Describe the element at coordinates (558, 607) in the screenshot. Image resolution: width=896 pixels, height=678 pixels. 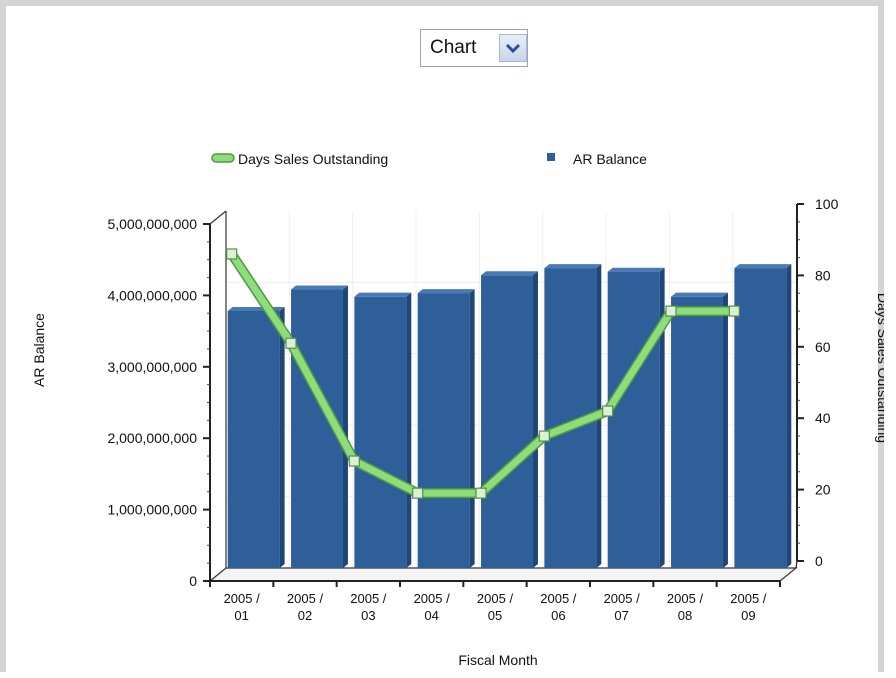
I see `x-axis-tick-label: 2005 /06` at that location.